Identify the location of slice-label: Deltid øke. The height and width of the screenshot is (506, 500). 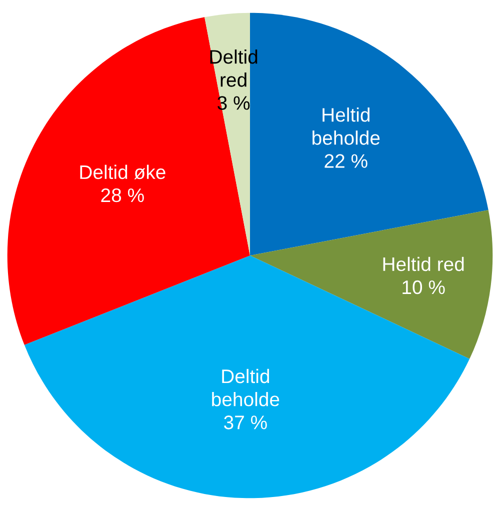
(123, 172).